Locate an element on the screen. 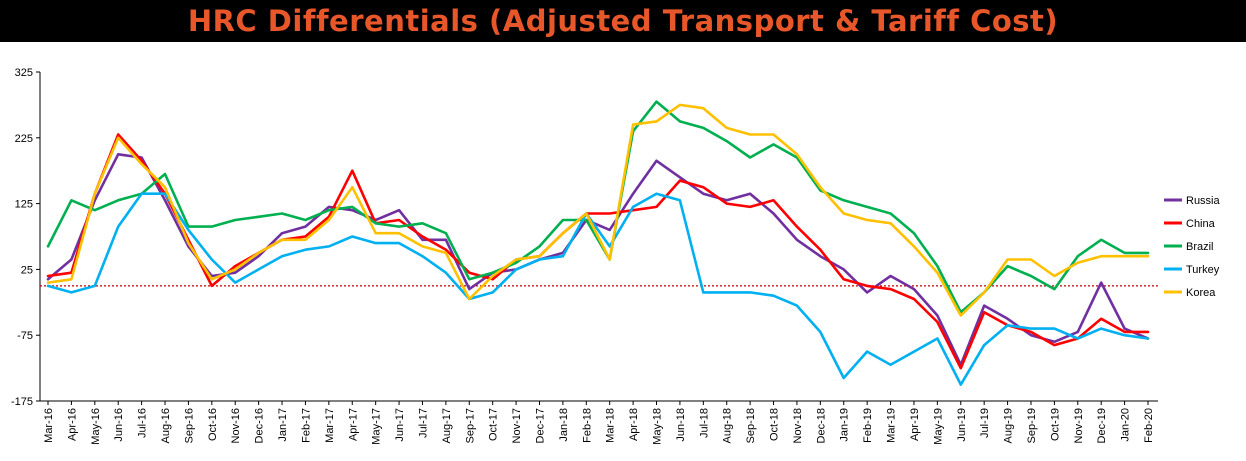 The height and width of the screenshot is (461, 1246). x-tick-label: Apr-16 is located at coordinates (72, 424).